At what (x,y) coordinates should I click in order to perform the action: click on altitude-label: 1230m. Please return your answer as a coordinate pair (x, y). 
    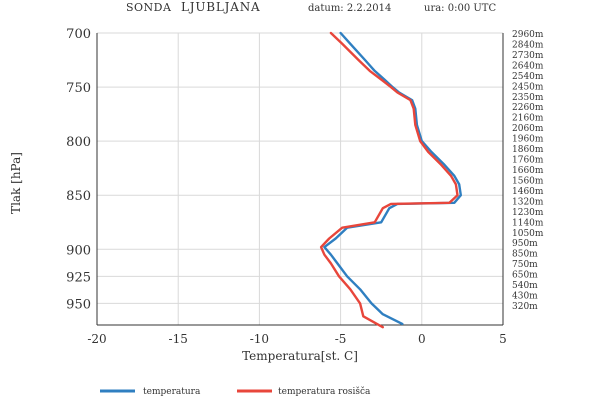
    Looking at the image, I should click on (528, 213).